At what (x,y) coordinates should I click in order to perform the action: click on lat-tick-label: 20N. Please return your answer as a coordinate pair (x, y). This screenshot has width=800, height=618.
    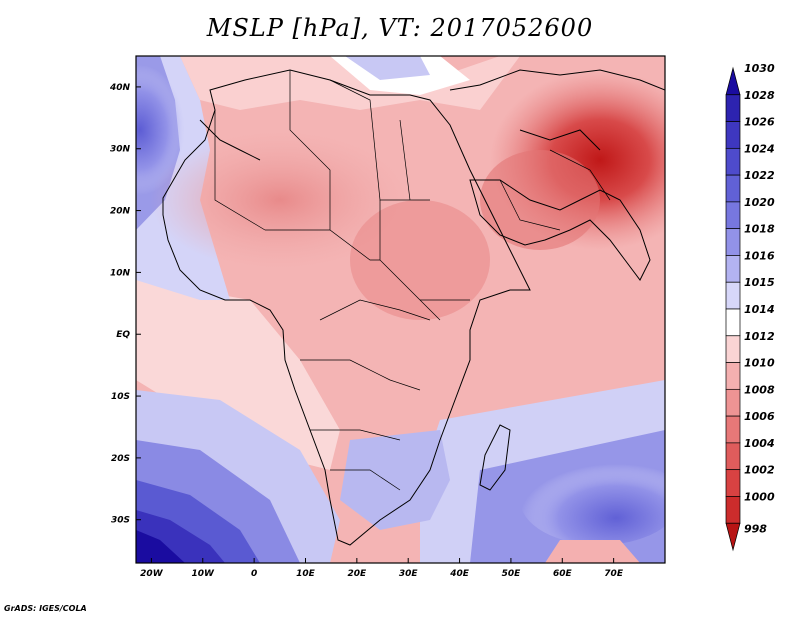
    Looking at the image, I should click on (120, 212).